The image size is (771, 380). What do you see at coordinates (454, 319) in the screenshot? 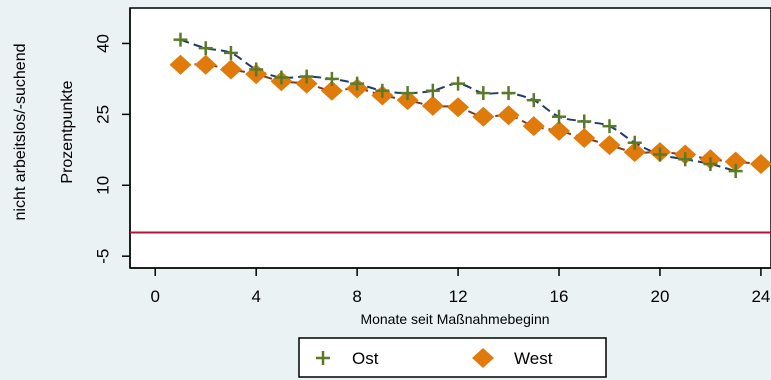
I see `x-axis-title: Monate seit Maßnahmebeginn` at bounding box center [454, 319].